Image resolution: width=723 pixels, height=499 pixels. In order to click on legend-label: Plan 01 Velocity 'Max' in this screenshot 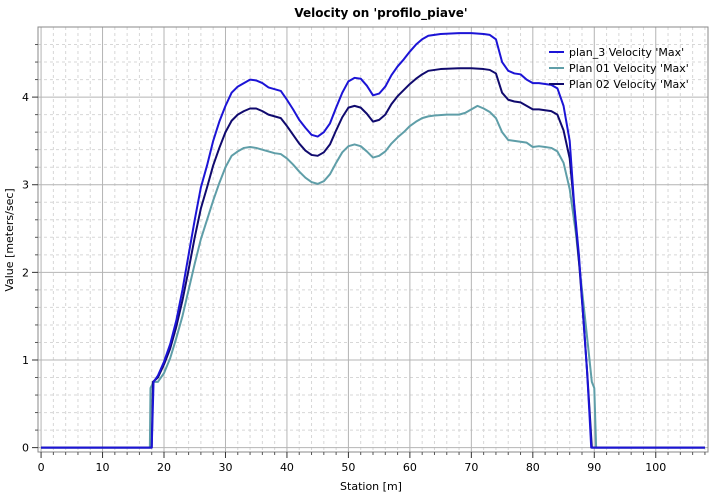, I will do `click(629, 68)`.